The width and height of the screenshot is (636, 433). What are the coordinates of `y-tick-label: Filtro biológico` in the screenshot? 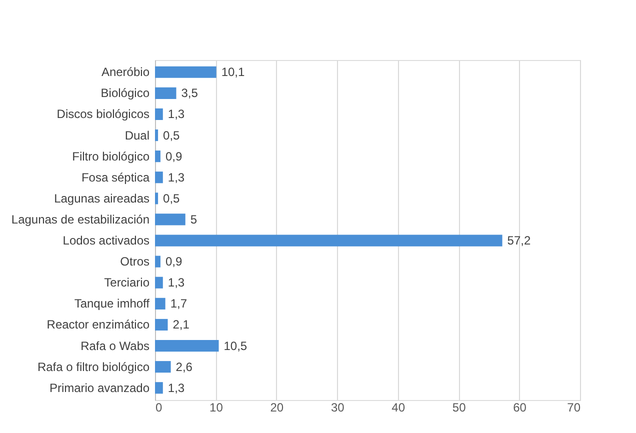 It's located at (111, 156).